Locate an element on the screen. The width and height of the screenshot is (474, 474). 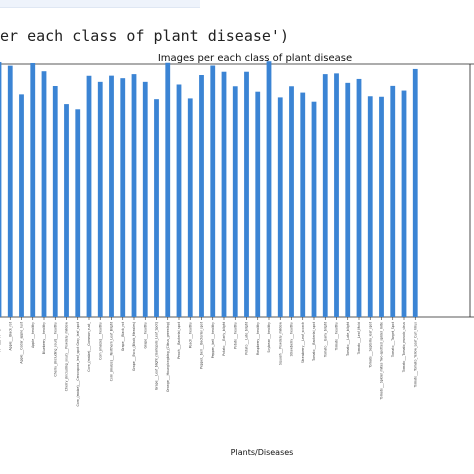
x-tick-label-17: Peach___healthy is located at coordinates (190, 335).